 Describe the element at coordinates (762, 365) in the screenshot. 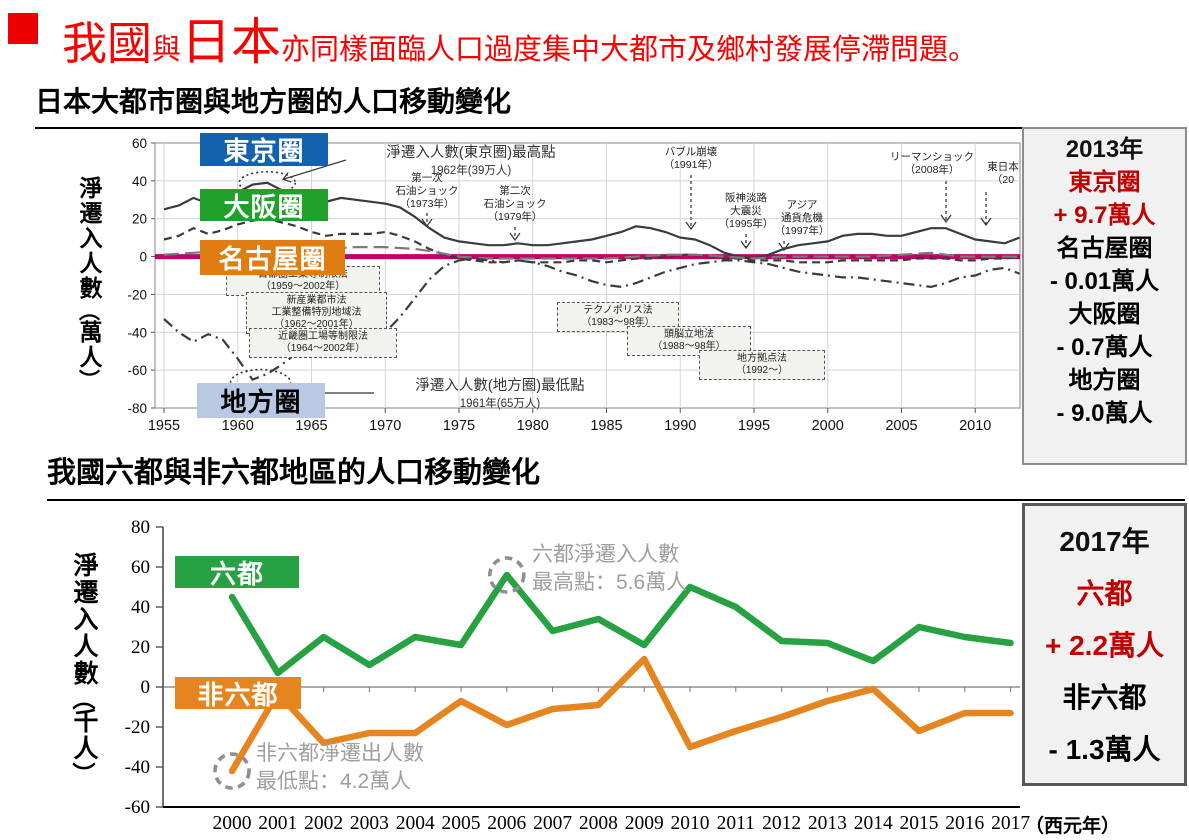

I see `law-box: 地方拠点法 （1992～）` at that location.